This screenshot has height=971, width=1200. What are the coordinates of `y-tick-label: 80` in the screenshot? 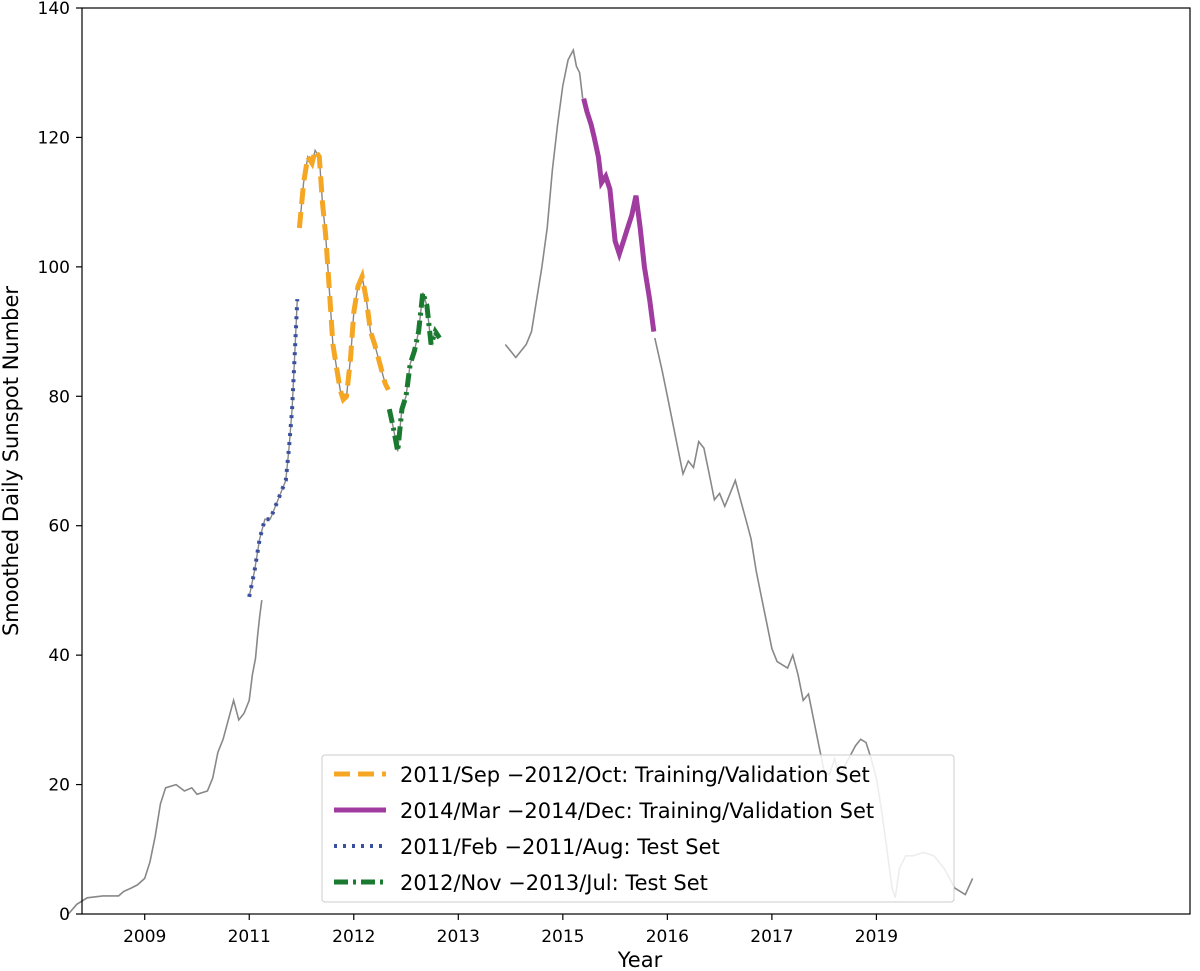 It's located at (59, 397).